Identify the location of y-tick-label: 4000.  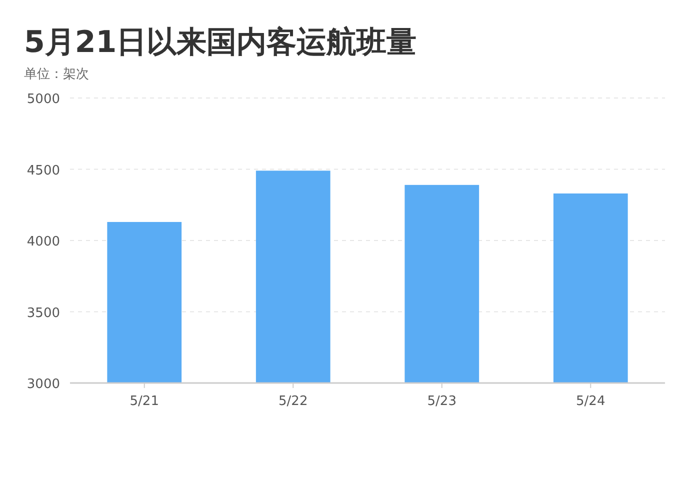
(43, 242).